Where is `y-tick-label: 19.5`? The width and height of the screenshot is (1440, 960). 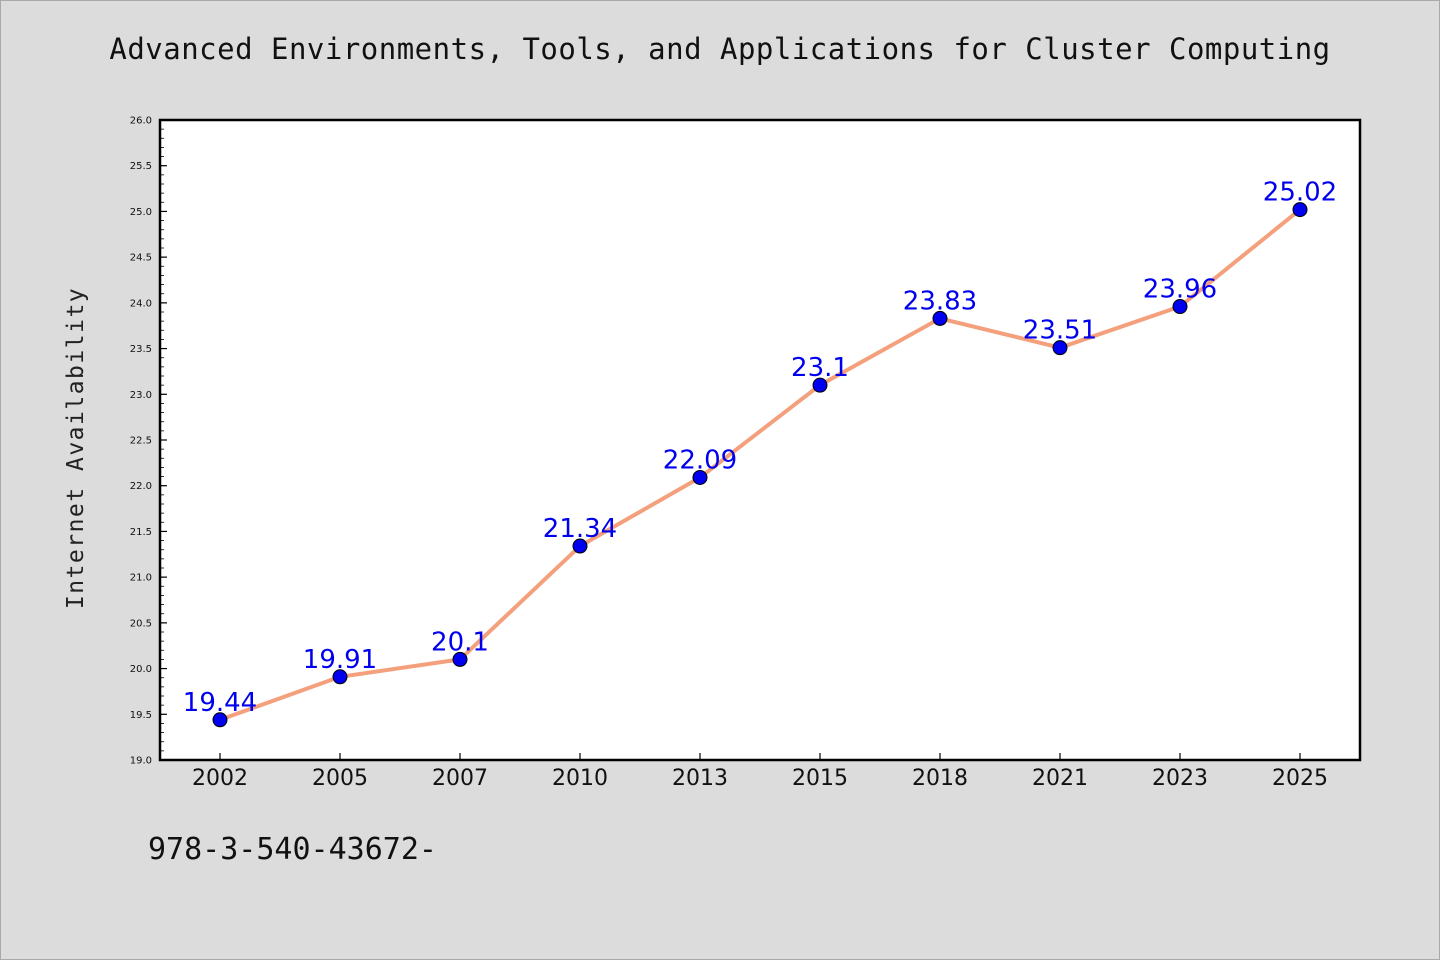 y-tick-label: 19.5 is located at coordinates (141, 715).